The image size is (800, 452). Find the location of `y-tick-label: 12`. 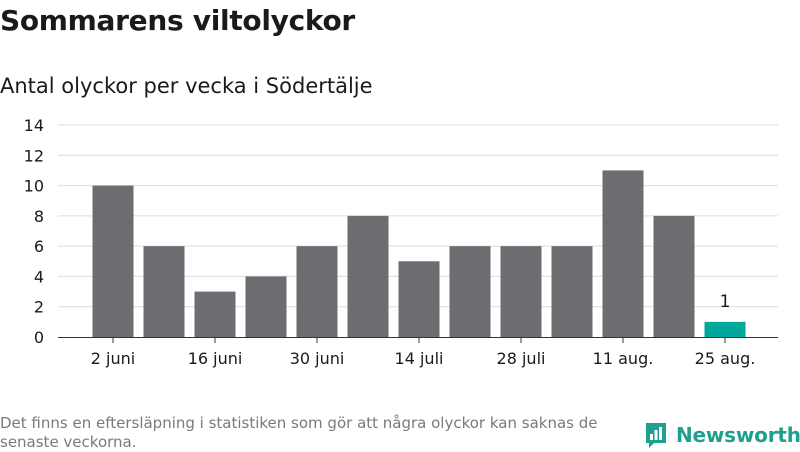

y-tick-label: 12 is located at coordinates (34, 155).